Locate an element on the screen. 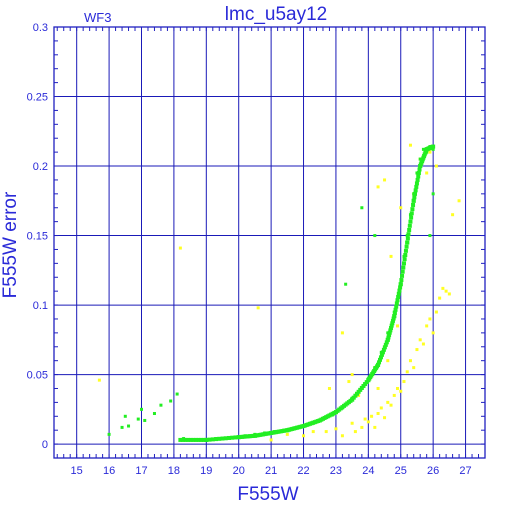 This screenshot has width=512, height=517. chart-title: lmc_u5ay12 is located at coordinates (276, 14).